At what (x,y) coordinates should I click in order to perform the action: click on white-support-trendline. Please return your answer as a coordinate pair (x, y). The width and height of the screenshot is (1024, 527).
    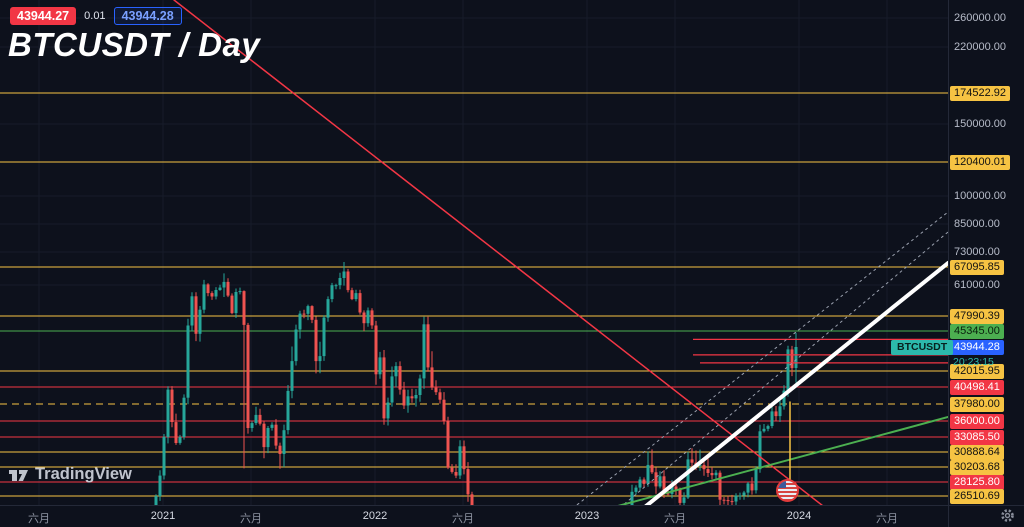
    Looking at the image, I should click on (784, 383).